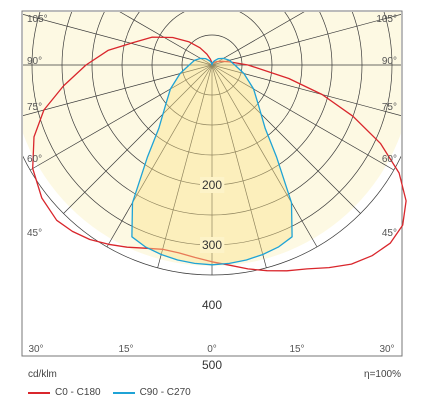 The width and height of the screenshot is (429, 401). What do you see at coordinates (34, 107) in the screenshot?
I see `angle-label-left: 75°` at bounding box center [34, 107].